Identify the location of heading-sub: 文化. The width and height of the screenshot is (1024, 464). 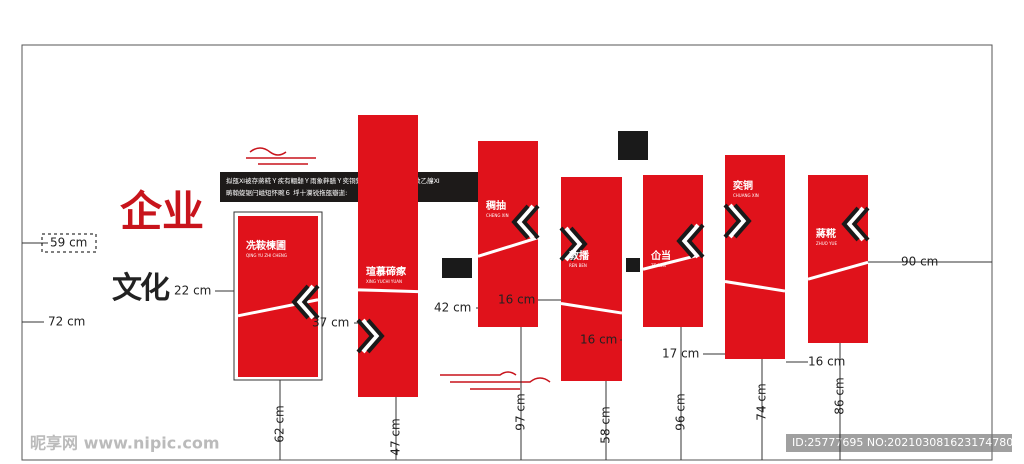
(141, 288).